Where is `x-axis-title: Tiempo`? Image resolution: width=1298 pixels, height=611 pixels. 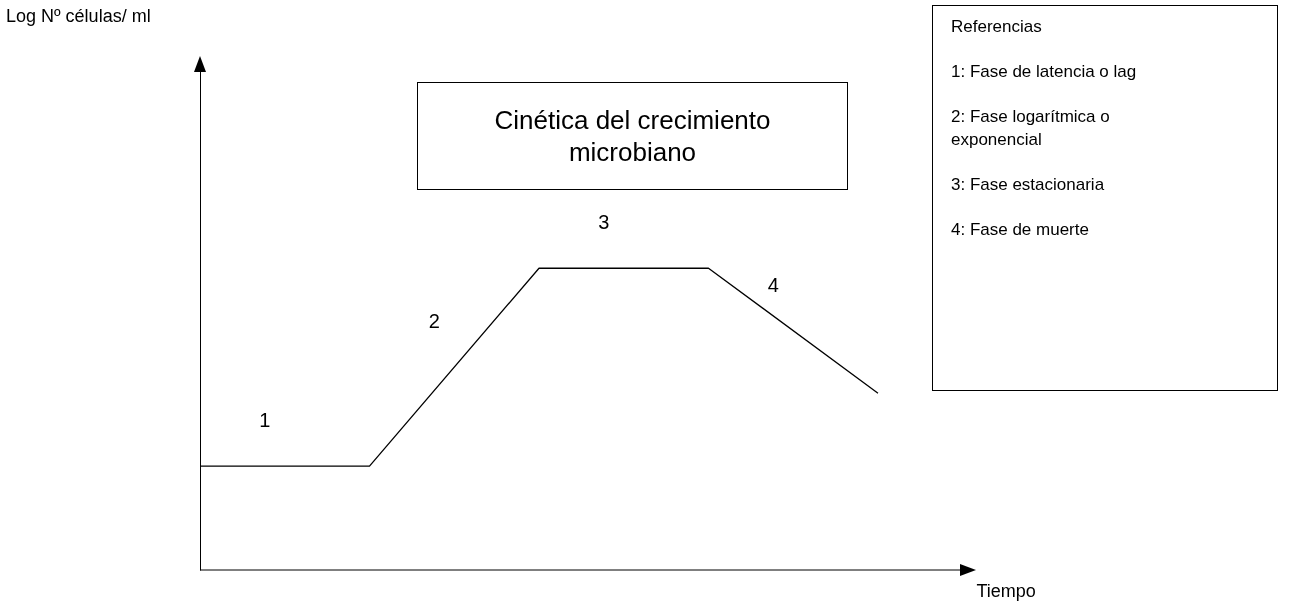 x-axis-title: Tiempo is located at coordinates (1006, 590).